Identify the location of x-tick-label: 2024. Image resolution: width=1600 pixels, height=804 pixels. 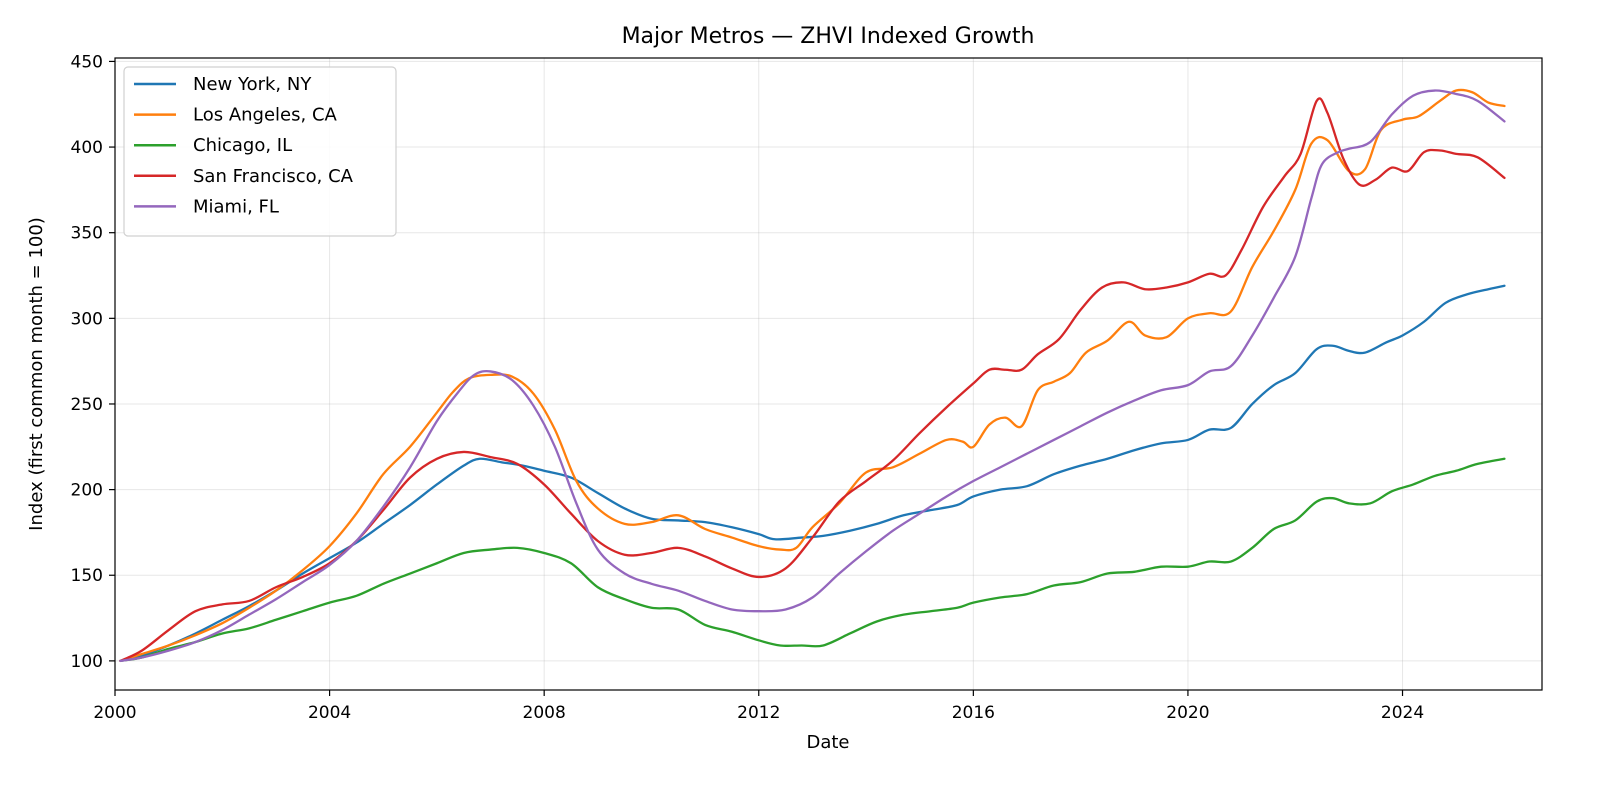
(1402, 713).